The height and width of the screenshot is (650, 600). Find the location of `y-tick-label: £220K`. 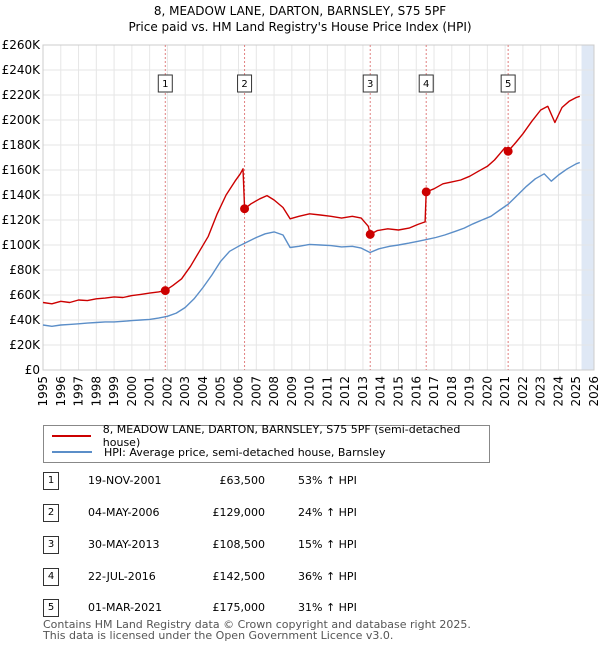

y-tick-label: £220K is located at coordinates (22, 95).